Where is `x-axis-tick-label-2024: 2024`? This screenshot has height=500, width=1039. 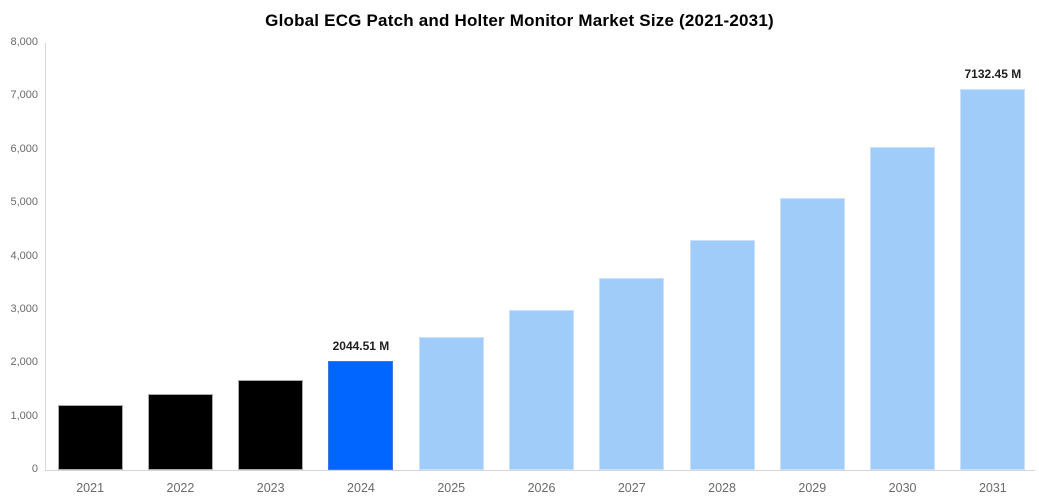 x-axis-tick-label-2024: 2024 is located at coordinates (361, 488).